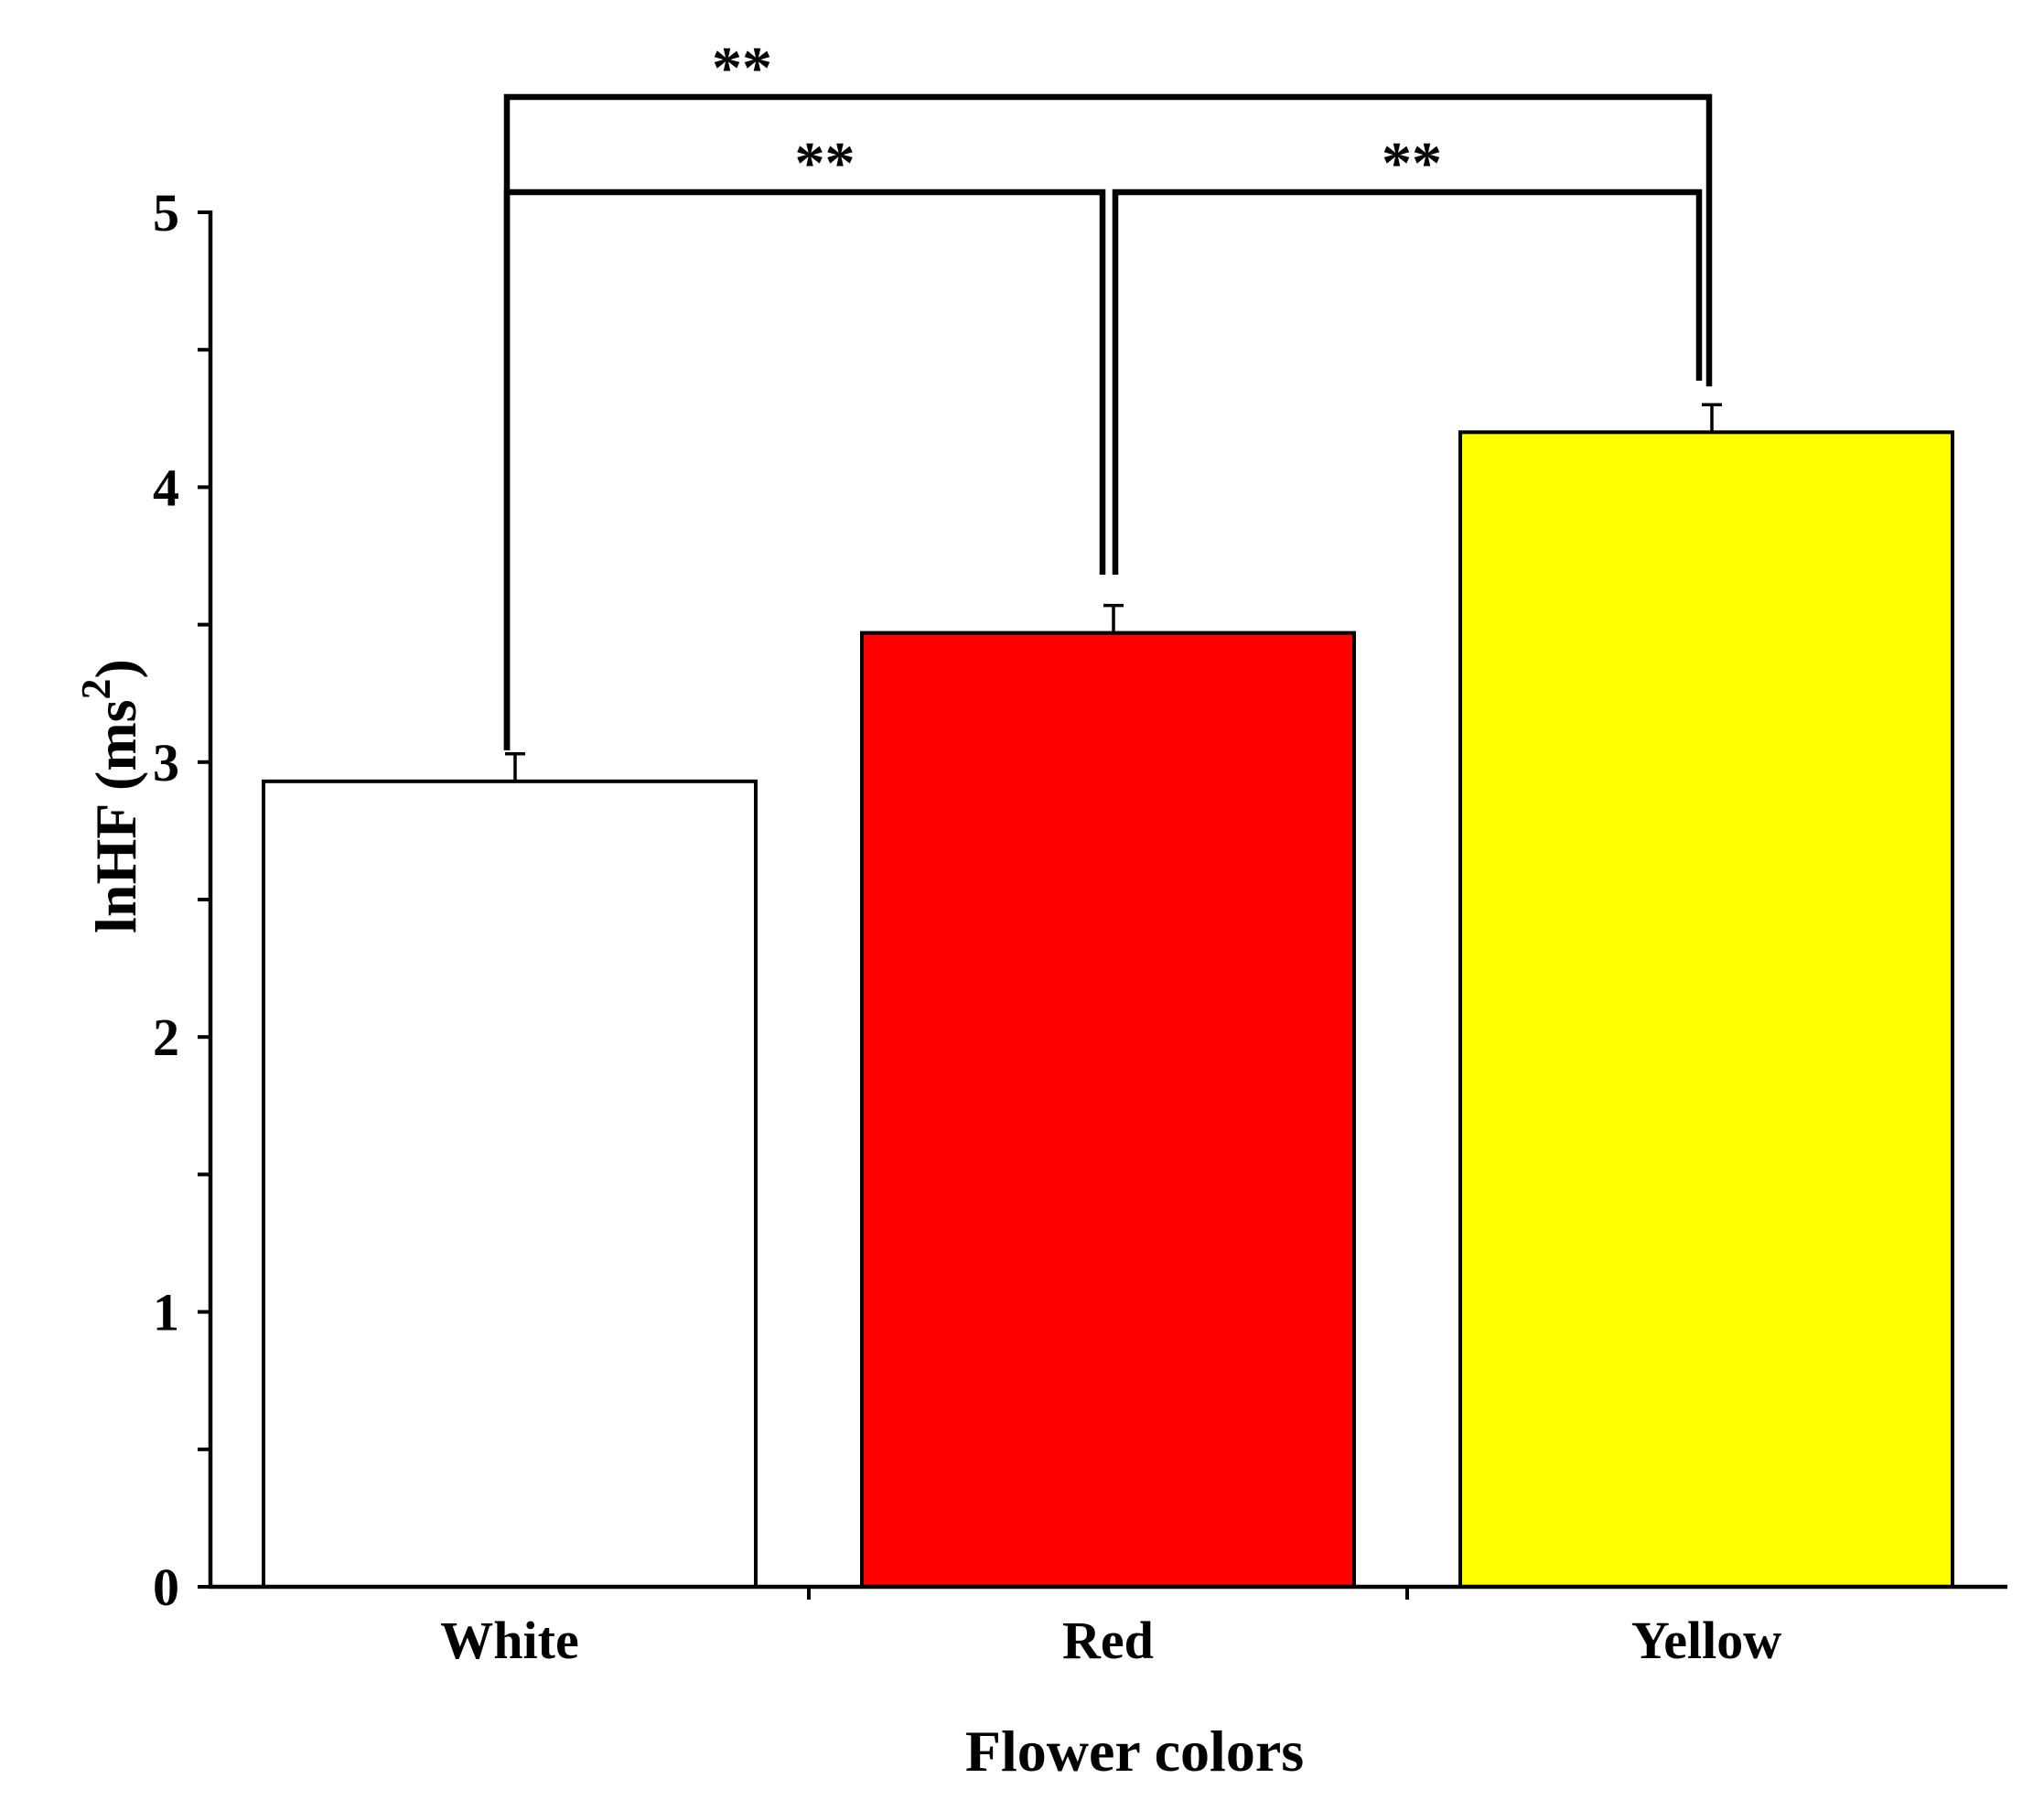 The height and width of the screenshot is (1800, 2044). Describe the element at coordinates (1408, 382) in the screenshot. I see `bracket-red-yellow` at that location.